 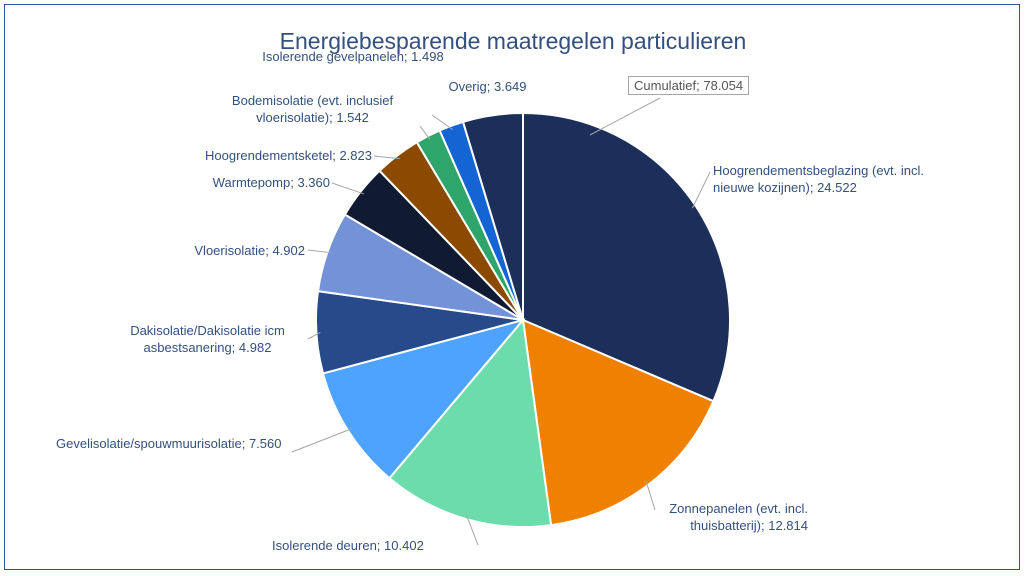 I want to click on annotation-leader, so click(x=625, y=116).